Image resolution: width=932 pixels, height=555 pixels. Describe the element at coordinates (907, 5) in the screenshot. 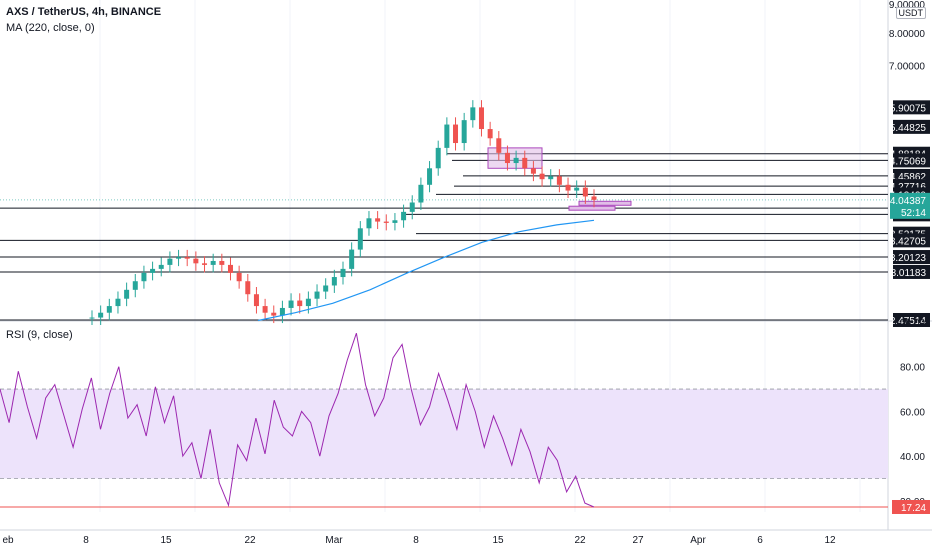

I see `price-axis-label: 9.00000` at that location.